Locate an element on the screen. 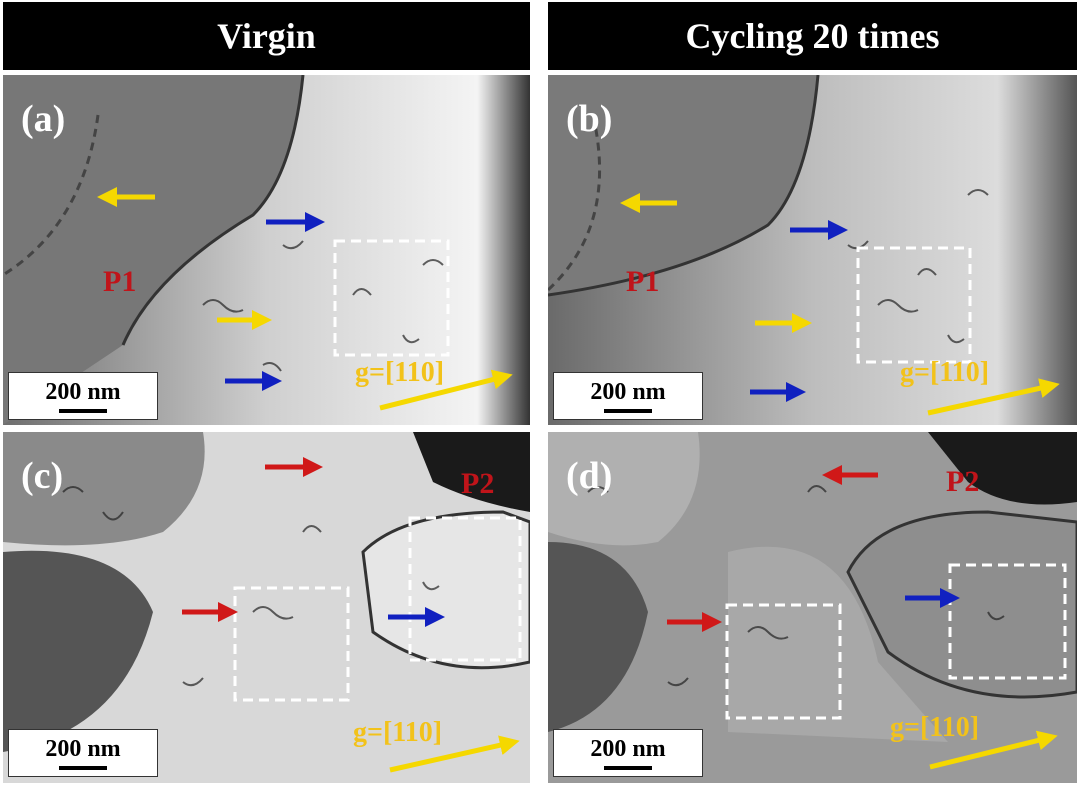 The width and height of the screenshot is (1080, 786). panel-label: (a) is located at coordinates (43, 119).